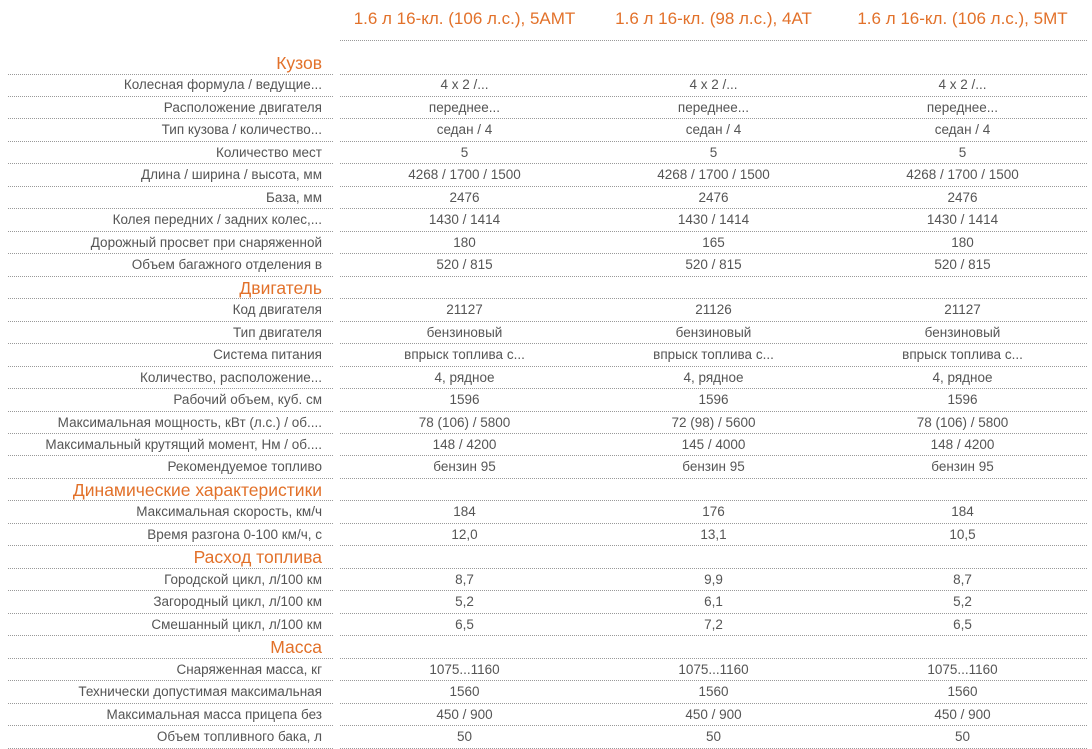 This screenshot has height=749, width=1092. What do you see at coordinates (713, 602) in the screenshot?
I see `spec-value: 6,1` at bounding box center [713, 602].